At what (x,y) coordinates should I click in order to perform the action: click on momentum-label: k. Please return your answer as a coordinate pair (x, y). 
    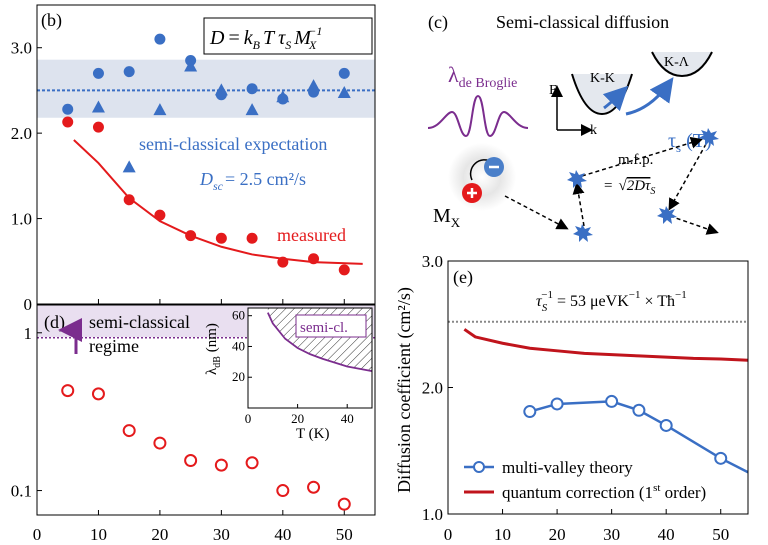
    Looking at the image, I should click on (593, 130).